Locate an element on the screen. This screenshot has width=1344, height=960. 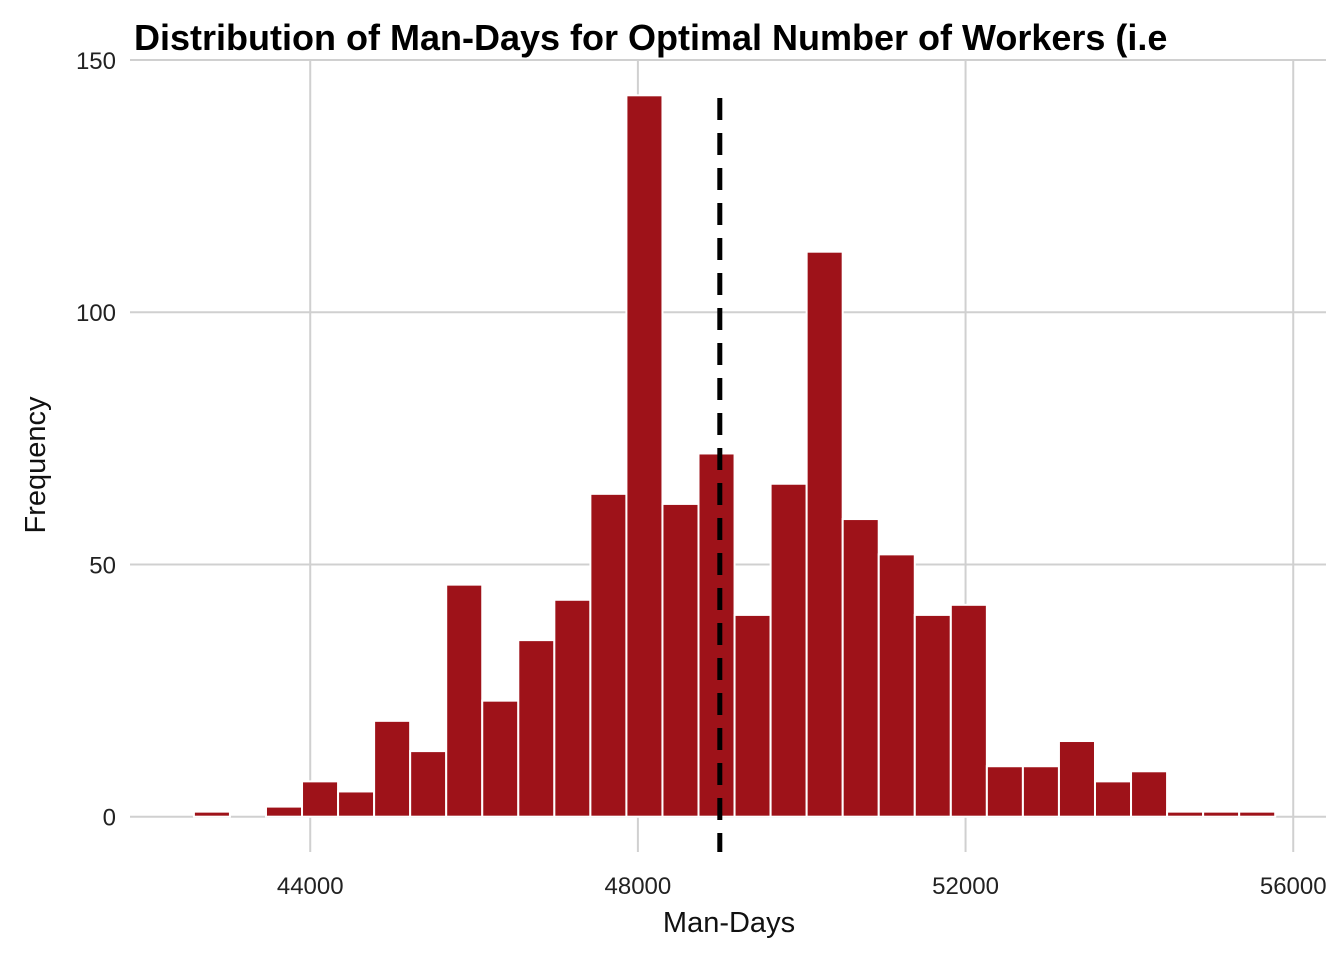
y-tick-label: 50 is located at coordinates (102, 565).